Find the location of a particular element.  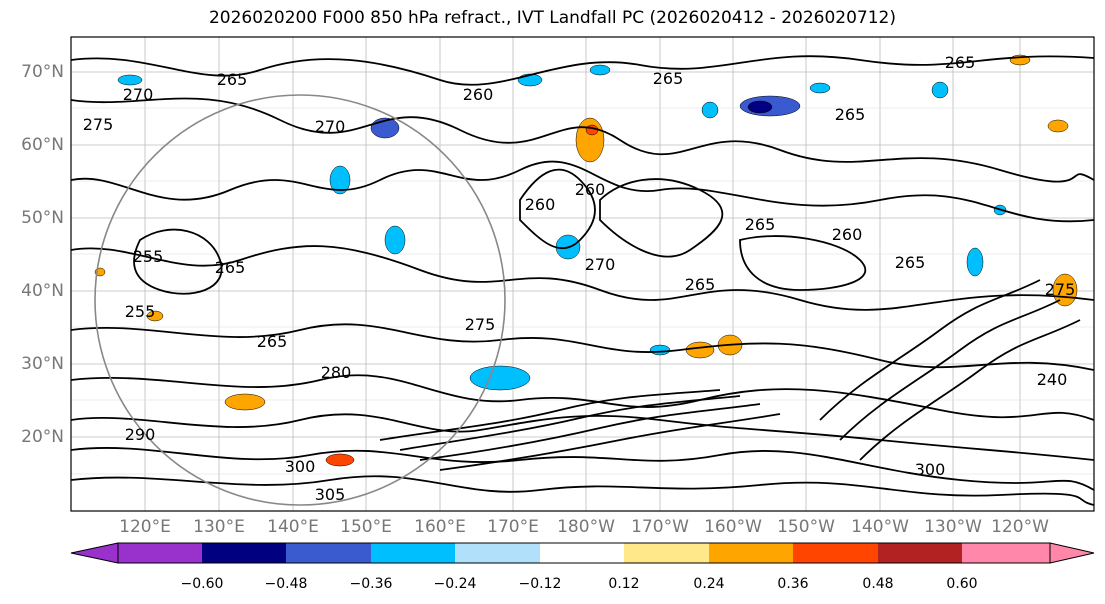

contour-label: 280 is located at coordinates (336, 372).